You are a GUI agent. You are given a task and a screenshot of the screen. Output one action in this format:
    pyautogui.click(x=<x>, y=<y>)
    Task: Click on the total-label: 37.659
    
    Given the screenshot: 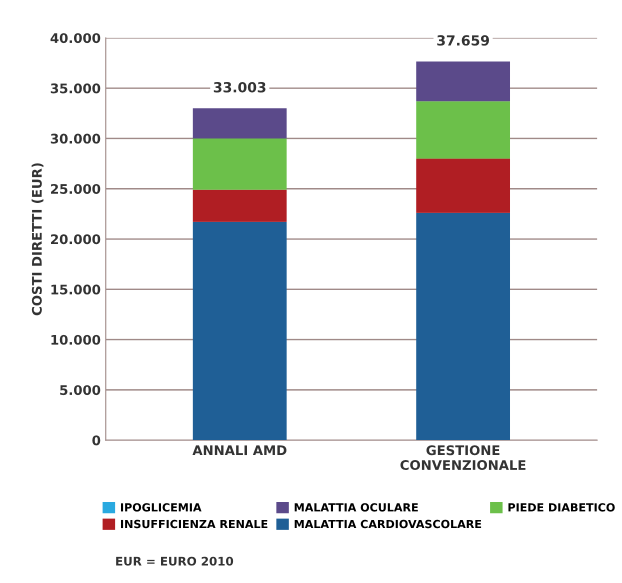 What is the action you would take?
    pyautogui.click(x=463, y=40)
    